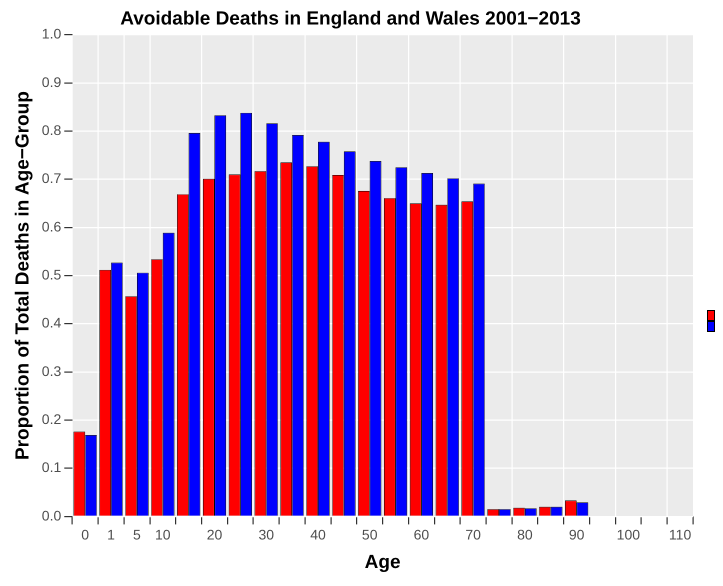 Image resolution: width=723 pixels, height=586 pixels. I want to click on x-tick-label: 10, so click(162, 534).